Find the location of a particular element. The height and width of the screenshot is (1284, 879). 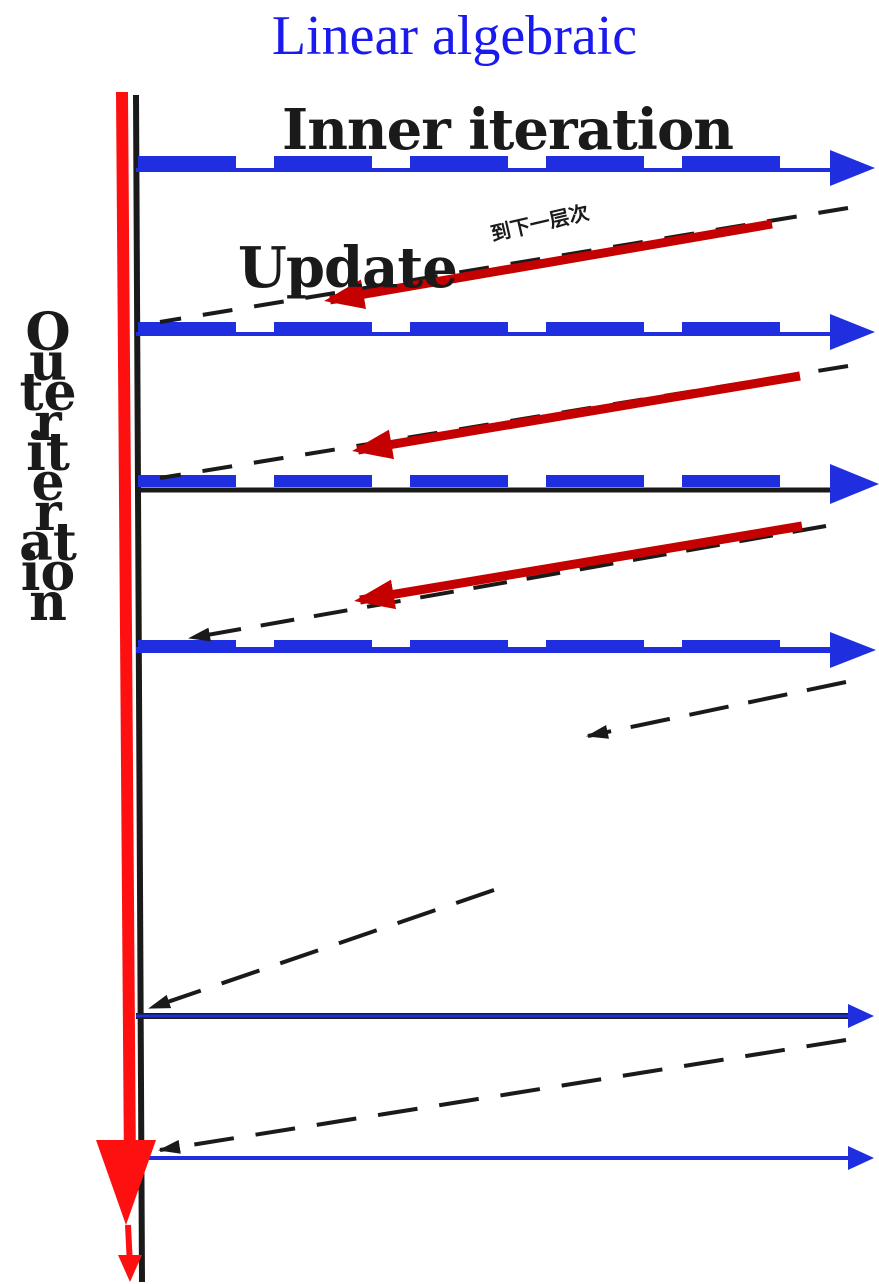

update-label: Update is located at coordinates (348, 268).